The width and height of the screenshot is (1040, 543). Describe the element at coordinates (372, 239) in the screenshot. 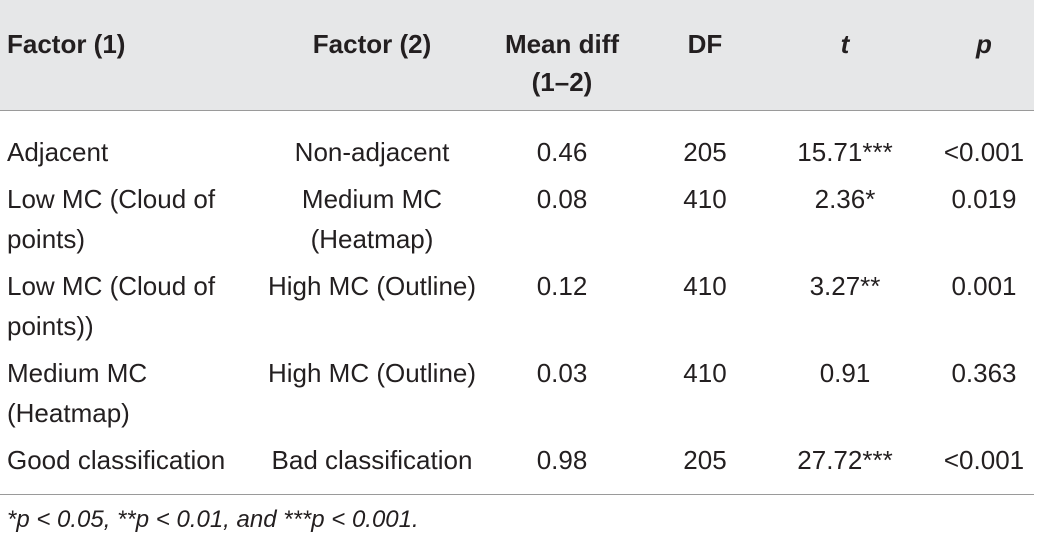

I see `row2-factor2-cont: (Heatmap)` at that location.